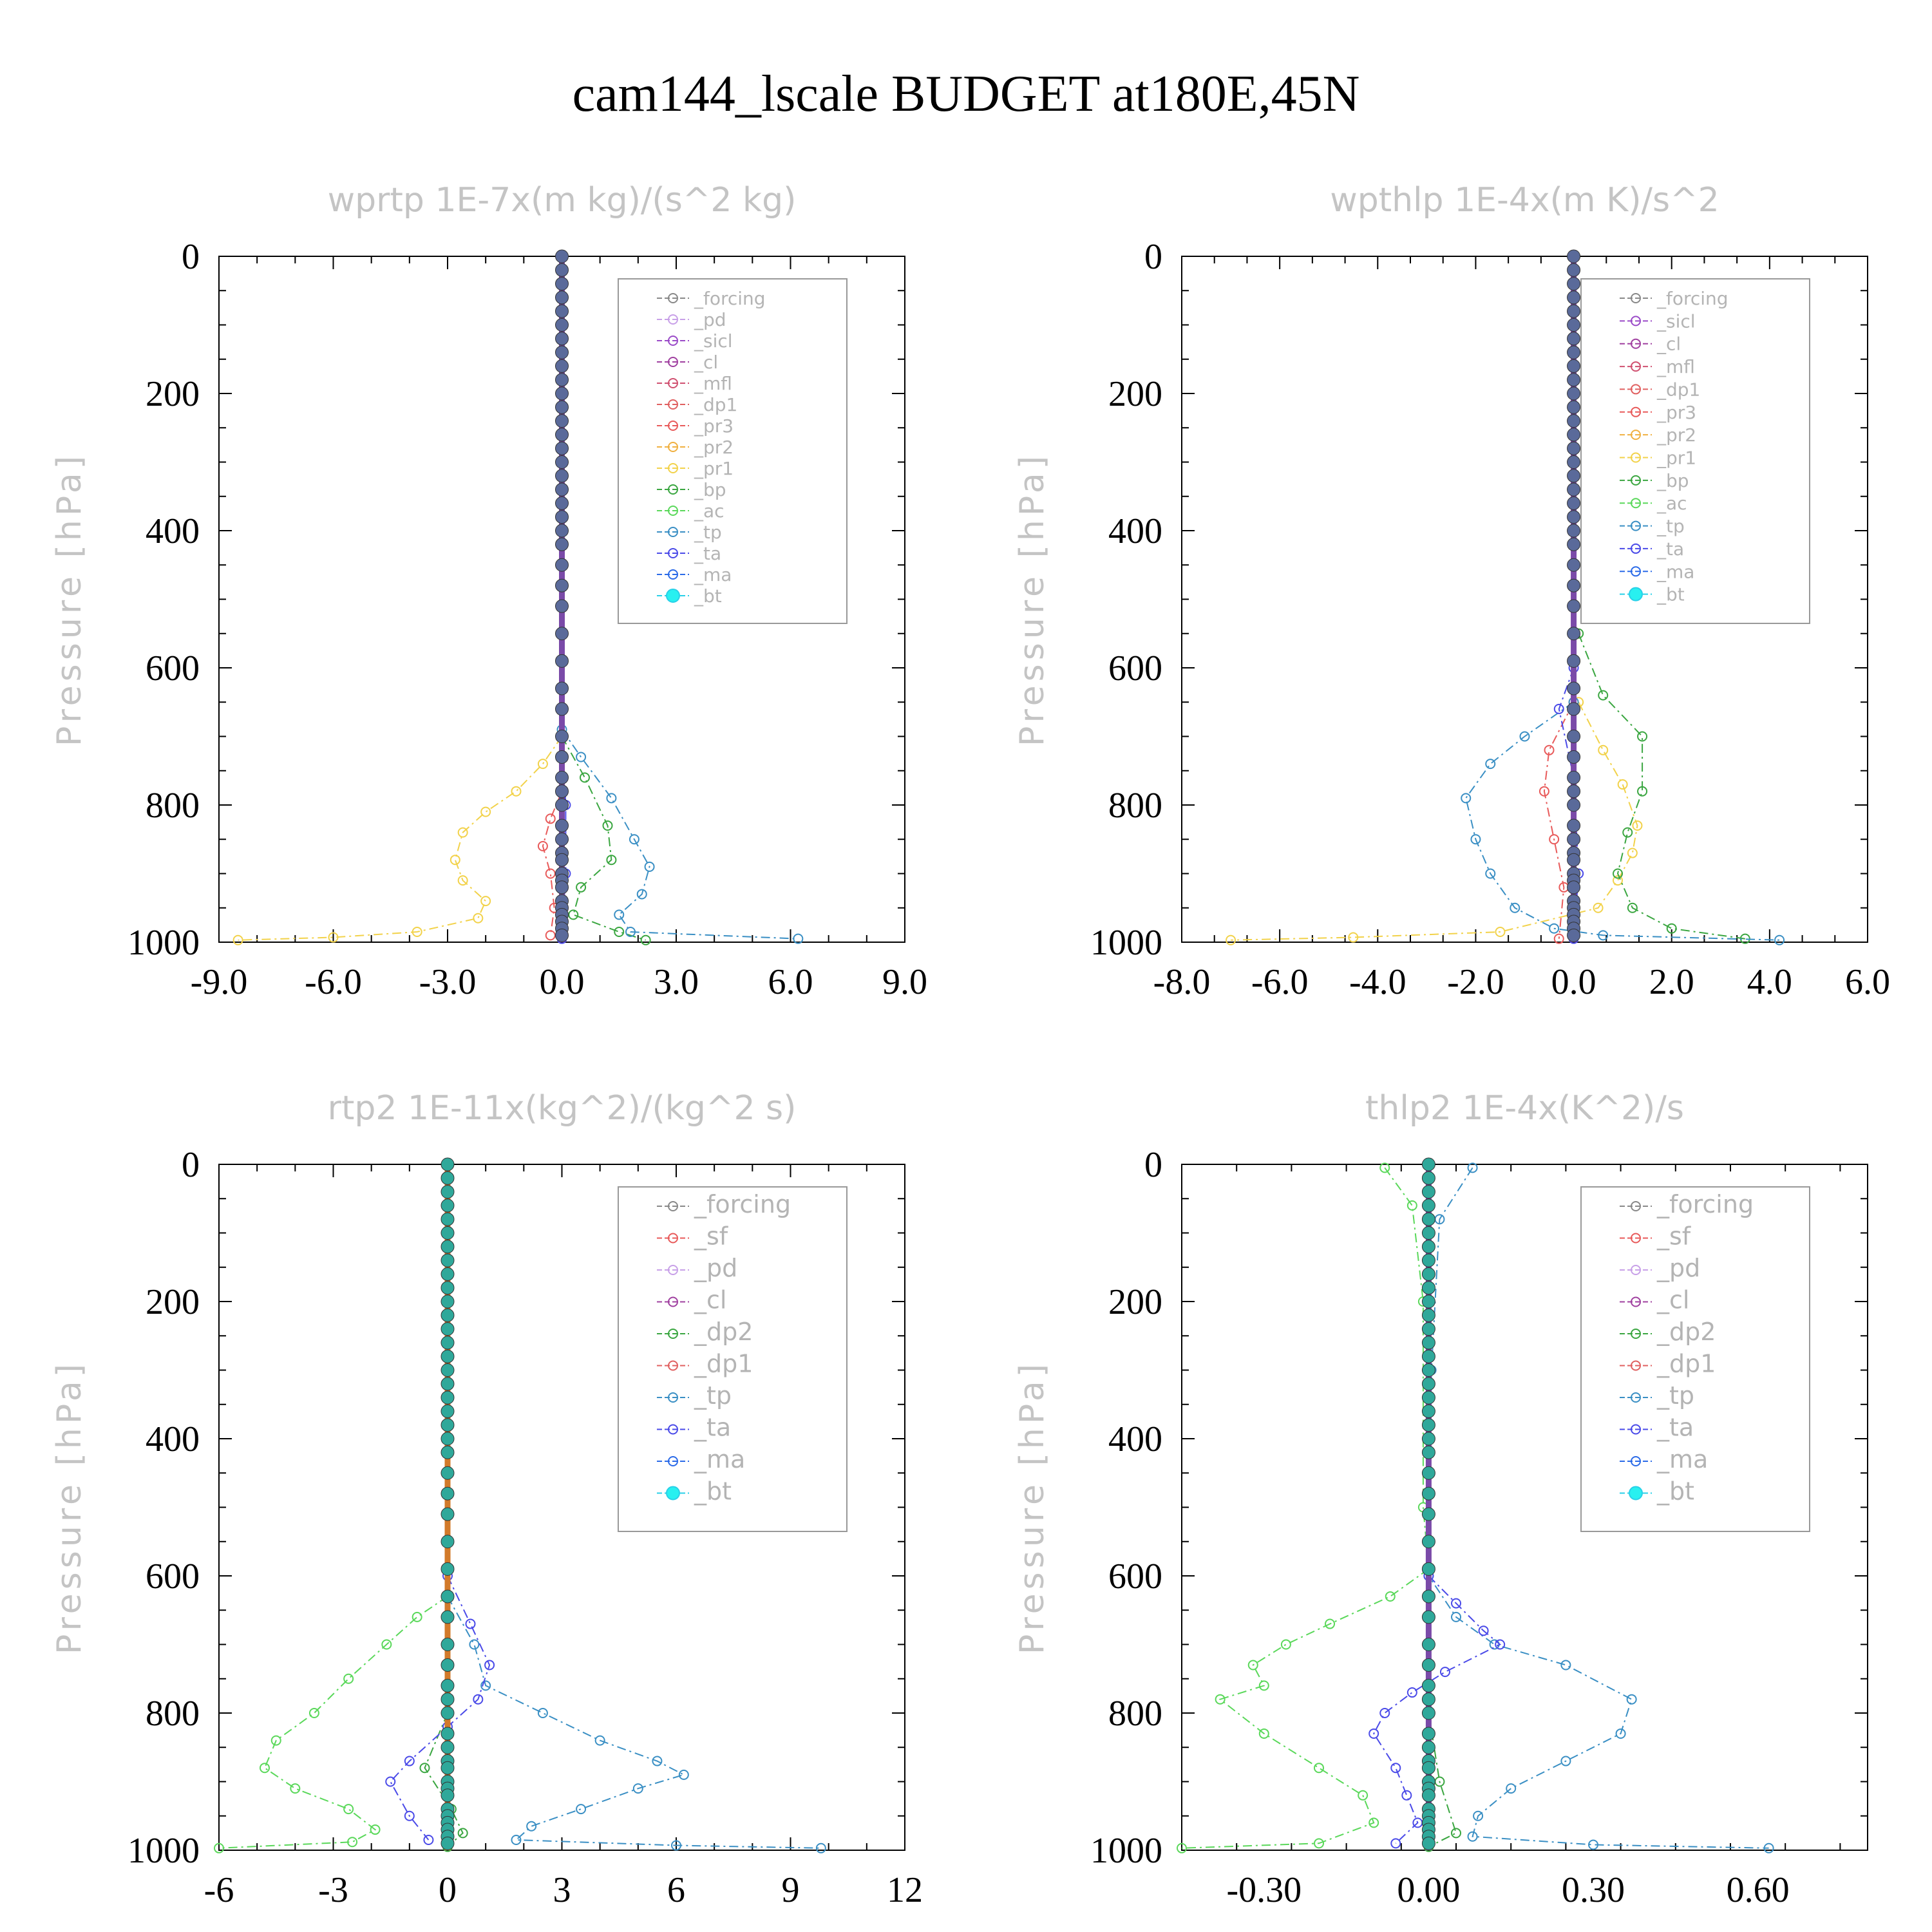 The image size is (1932, 1932). What do you see at coordinates (191, 257) in the screenshot?
I see `y-tick-label: 0` at bounding box center [191, 257].